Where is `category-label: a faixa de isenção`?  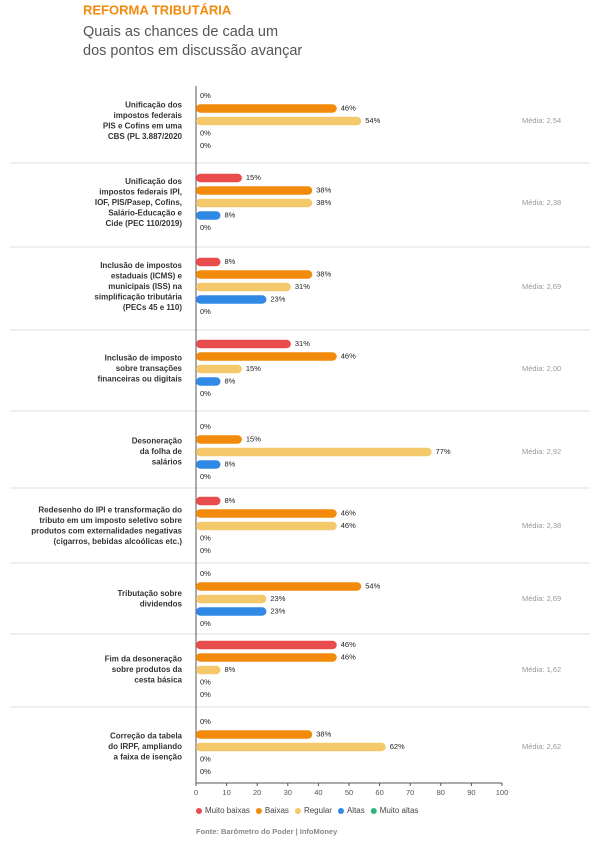 category-label: a faixa de isenção is located at coordinates (148, 757).